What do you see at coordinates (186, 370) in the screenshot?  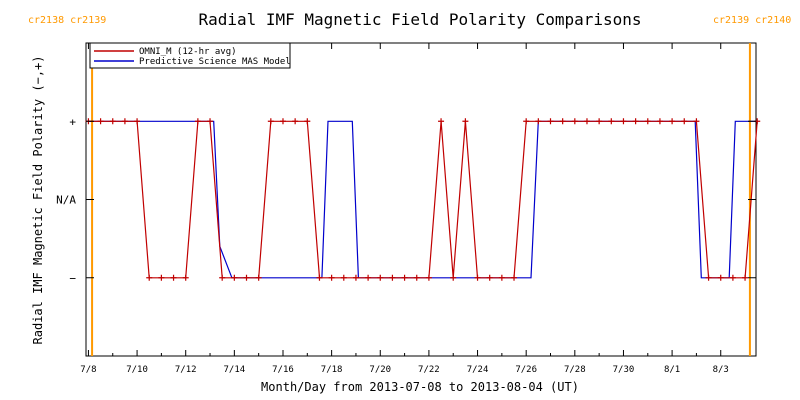 I see `x-tick-label-2: 7/12` at bounding box center [186, 370].